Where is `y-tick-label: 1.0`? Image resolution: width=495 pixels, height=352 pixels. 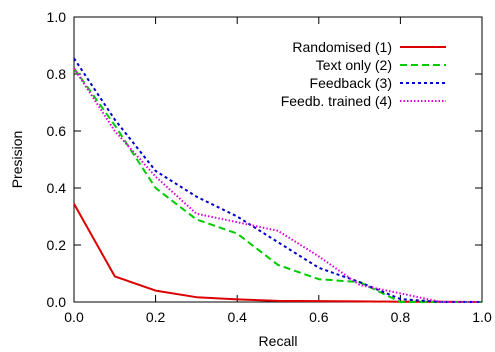
y-tick-label: 1.0 is located at coordinates (57, 17).